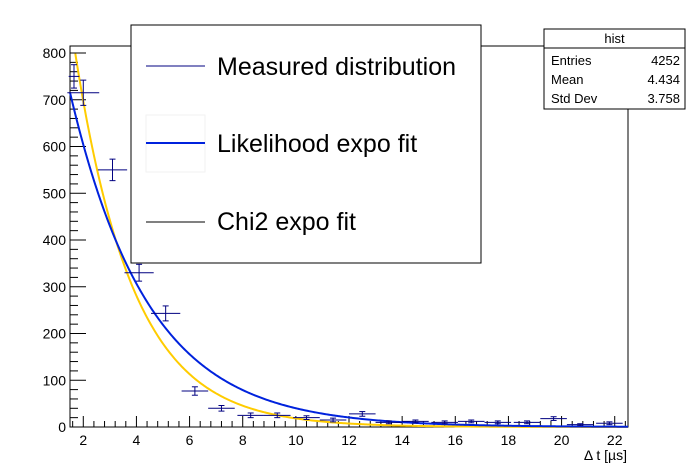 This screenshot has width=698, height=476. Describe the element at coordinates (55, 334) in the screenshot. I see `y-tick-label: 200` at that location.